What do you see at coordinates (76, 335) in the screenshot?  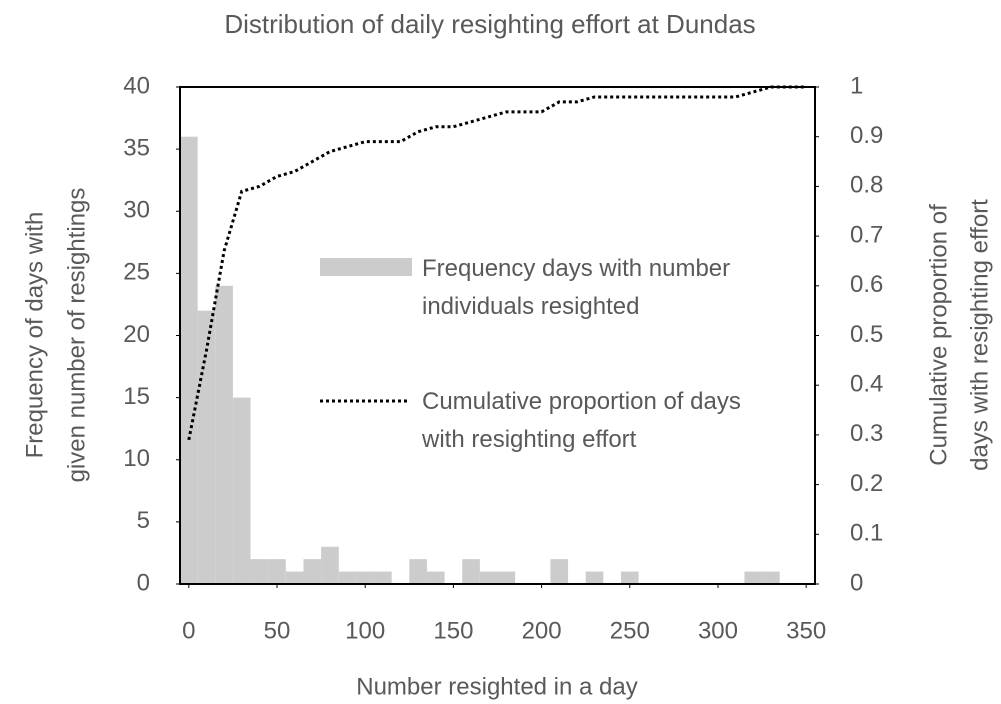 I see `y-axis-label: given number of resightings` at bounding box center [76, 335].